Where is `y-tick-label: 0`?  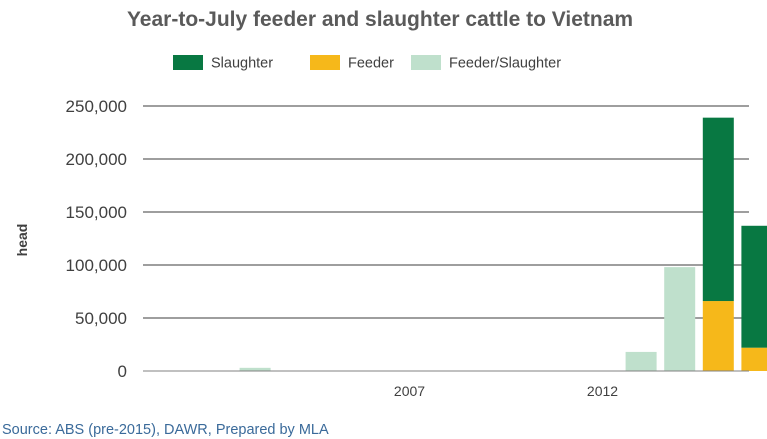
y-tick-label: 0 is located at coordinates (122, 371).